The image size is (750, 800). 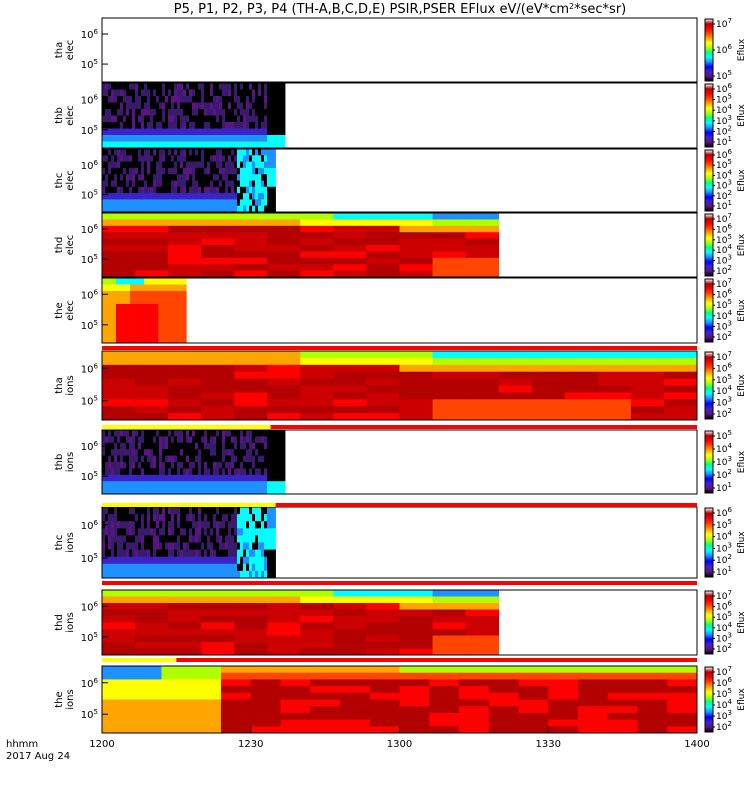 I want to click on panel-label-probe: thd, so click(x=59, y=245).